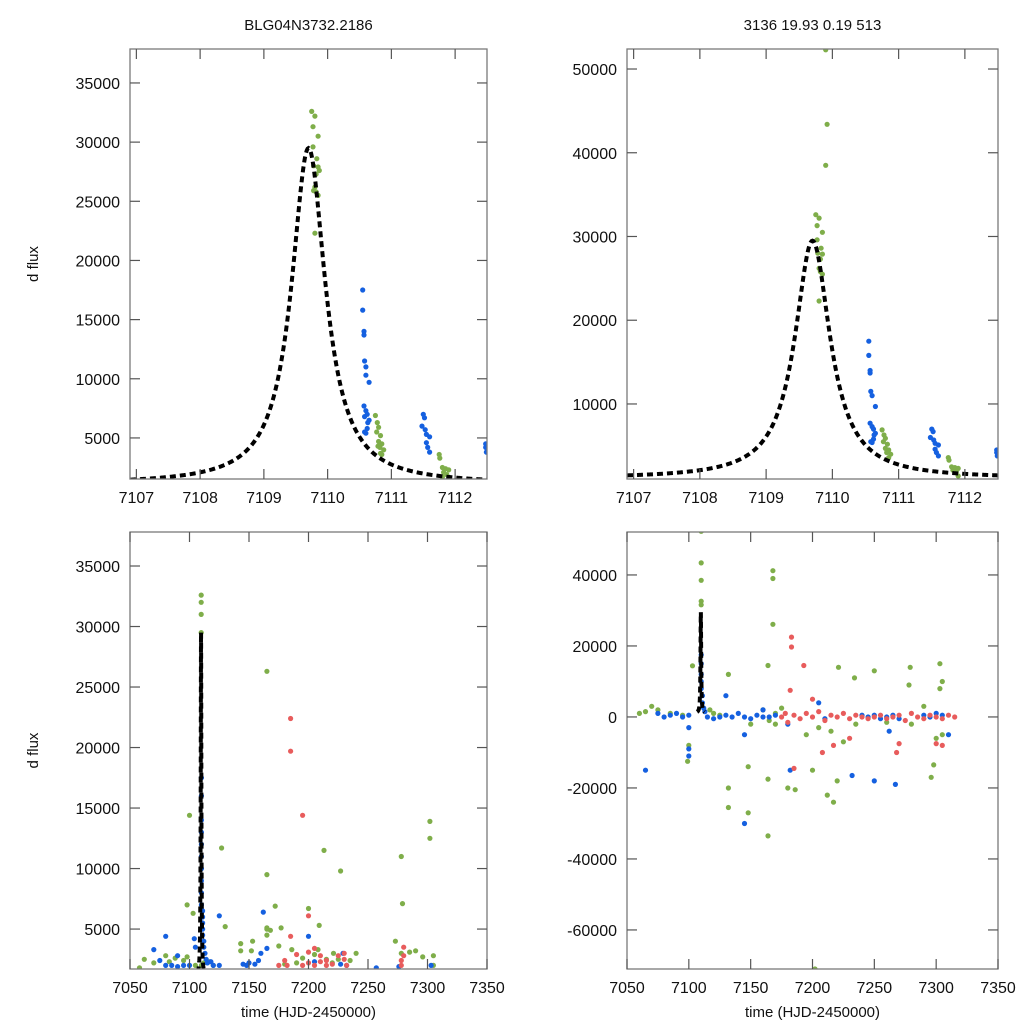 This screenshot has height=1024, width=1024. What do you see at coordinates (700, 498) in the screenshot?
I see `x-tick-label: 7108` at bounding box center [700, 498].